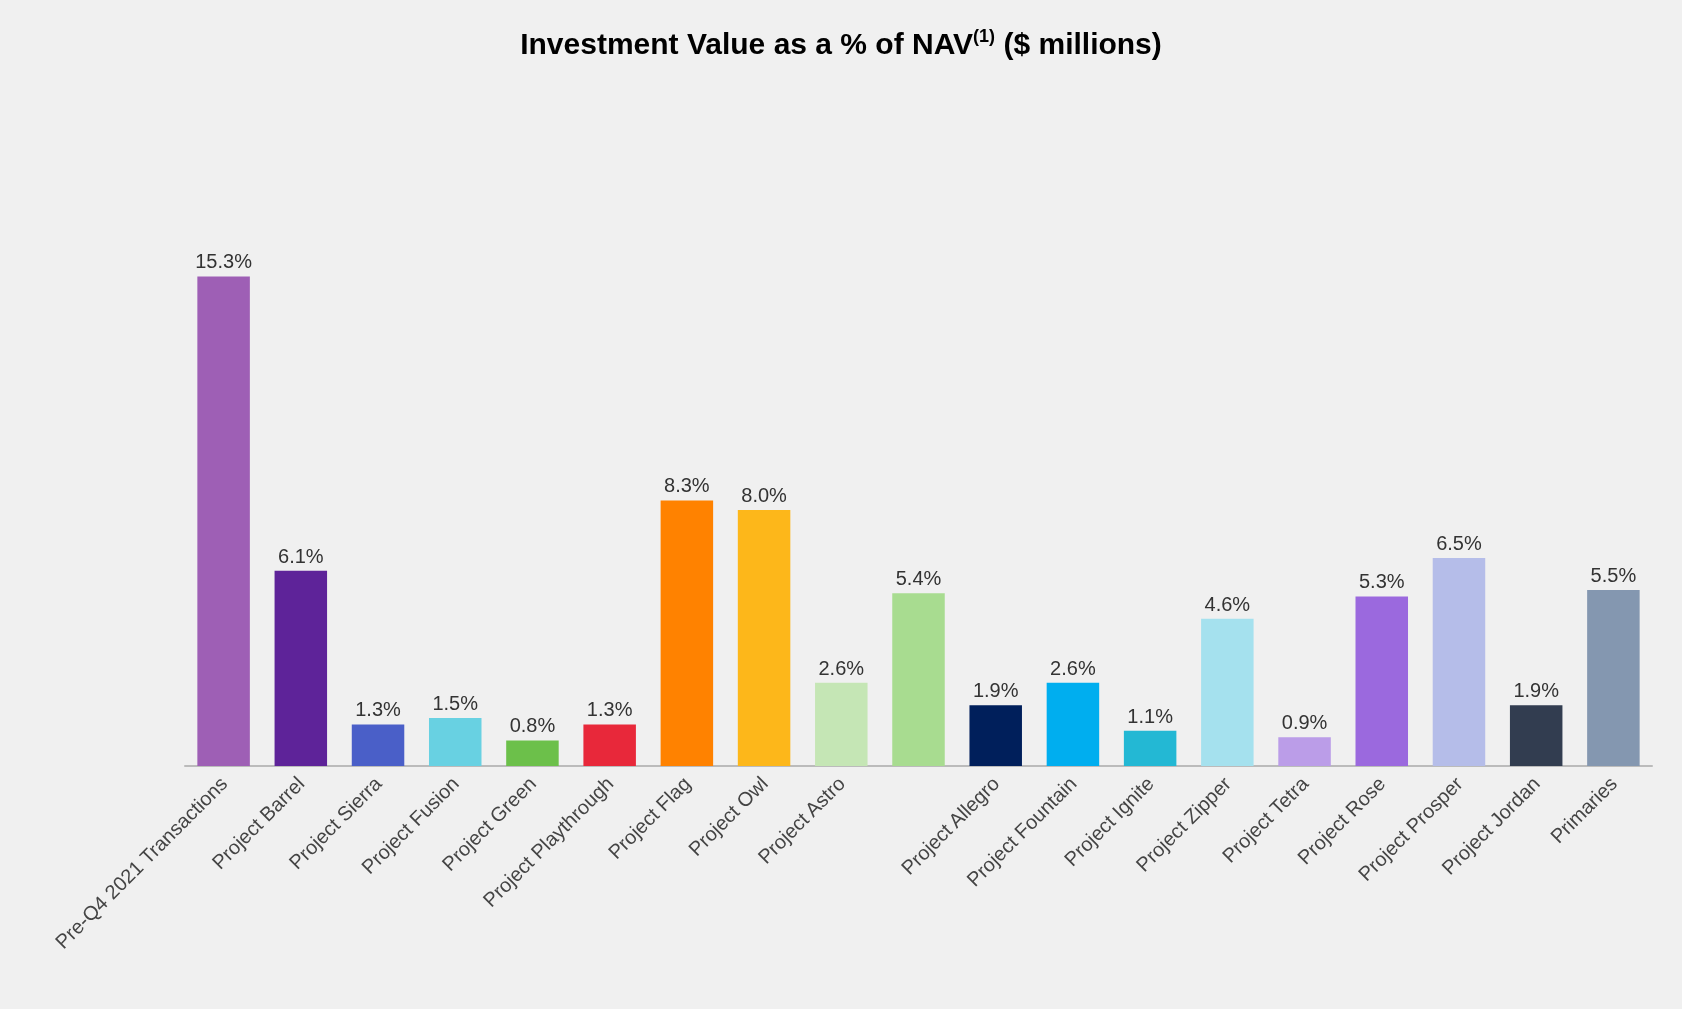 The image size is (1682, 1009). What do you see at coordinates (764, 495) in the screenshot?
I see `data-label: 8.0%` at bounding box center [764, 495].